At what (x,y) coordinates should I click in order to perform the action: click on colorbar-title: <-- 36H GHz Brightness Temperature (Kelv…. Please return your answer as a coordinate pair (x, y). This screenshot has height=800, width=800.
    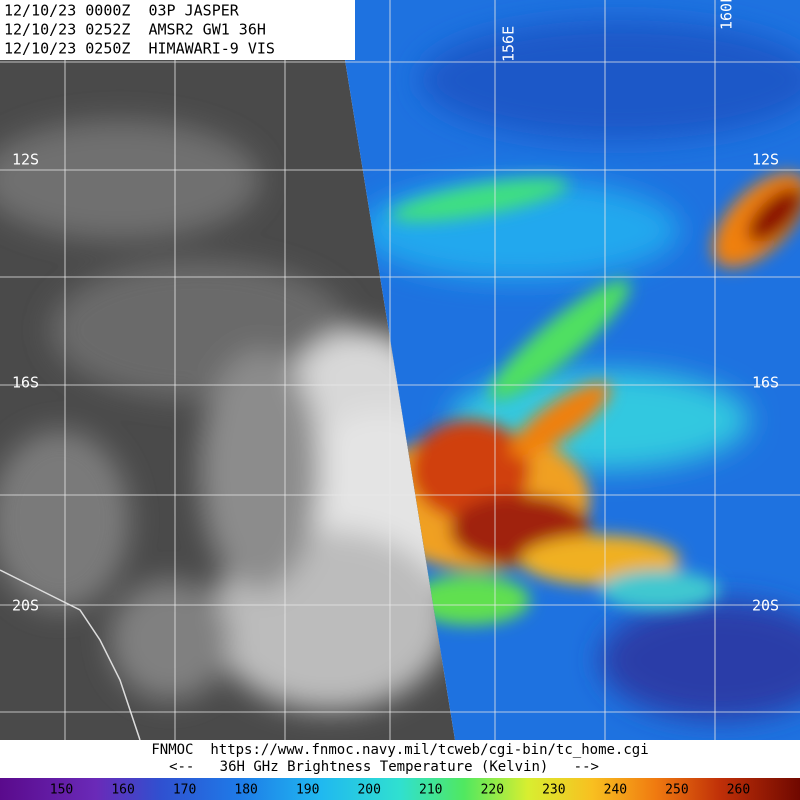
    Looking at the image, I should click on (384, 767).